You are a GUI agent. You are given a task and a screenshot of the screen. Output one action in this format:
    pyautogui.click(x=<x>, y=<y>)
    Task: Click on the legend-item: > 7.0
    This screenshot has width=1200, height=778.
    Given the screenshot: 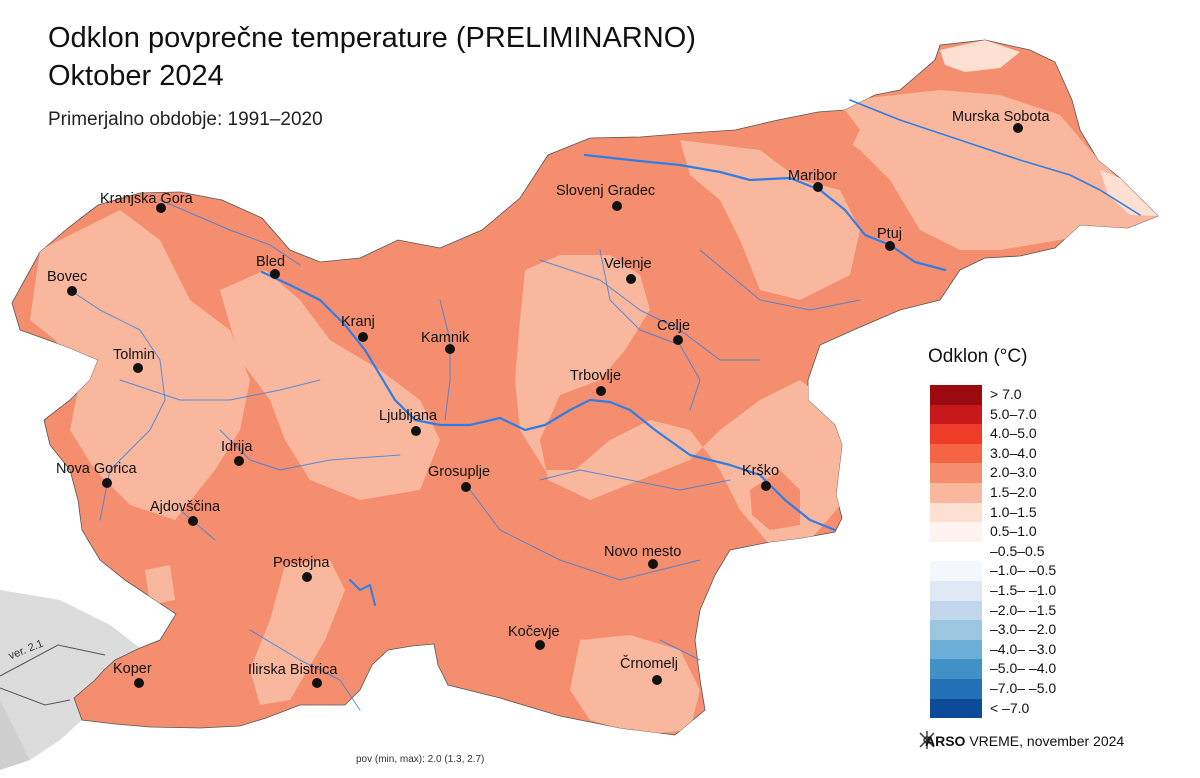 What is the action you would take?
    pyautogui.click(x=1055, y=395)
    